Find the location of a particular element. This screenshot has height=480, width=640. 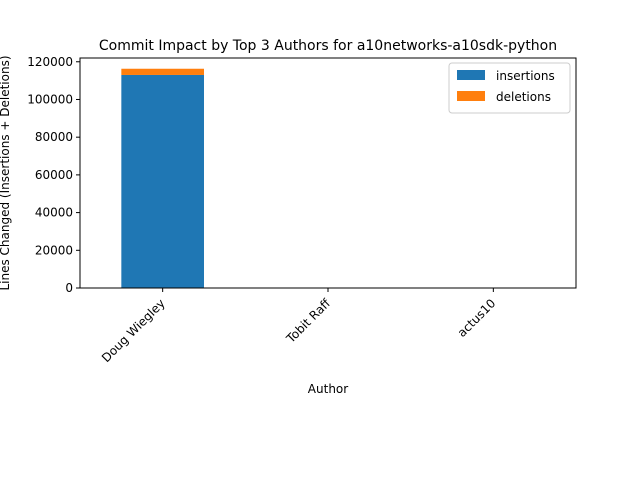

legend: insertions deletions is located at coordinates (509, 88).